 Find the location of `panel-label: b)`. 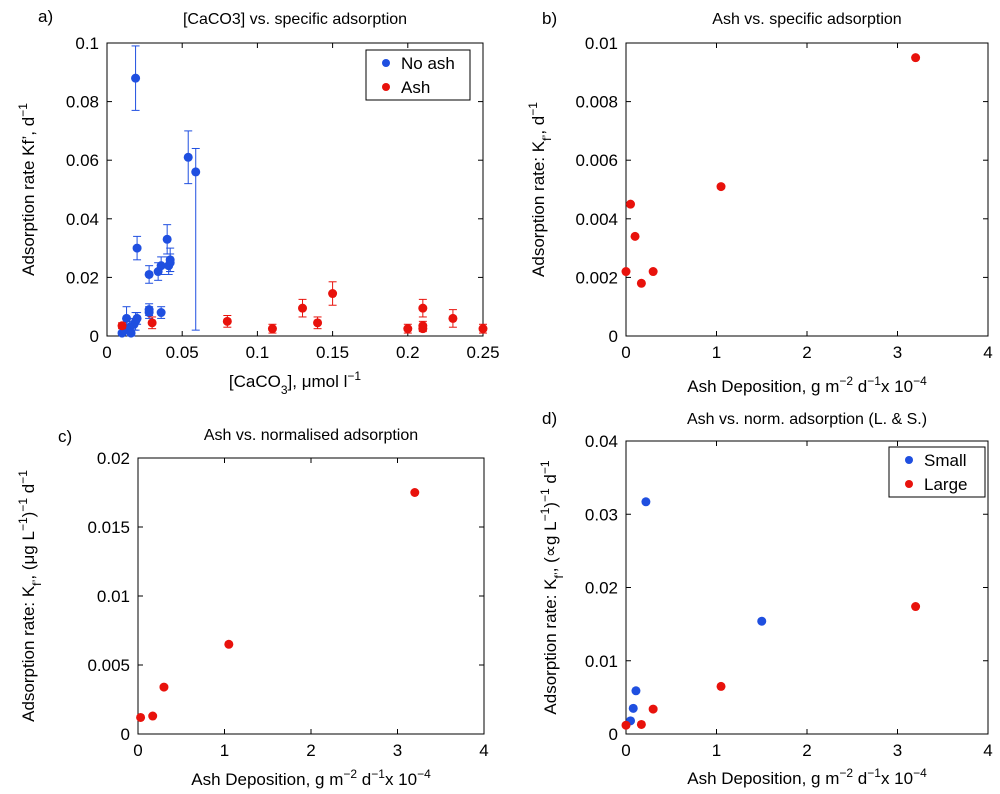

panel-label: b) is located at coordinates (549, 18).